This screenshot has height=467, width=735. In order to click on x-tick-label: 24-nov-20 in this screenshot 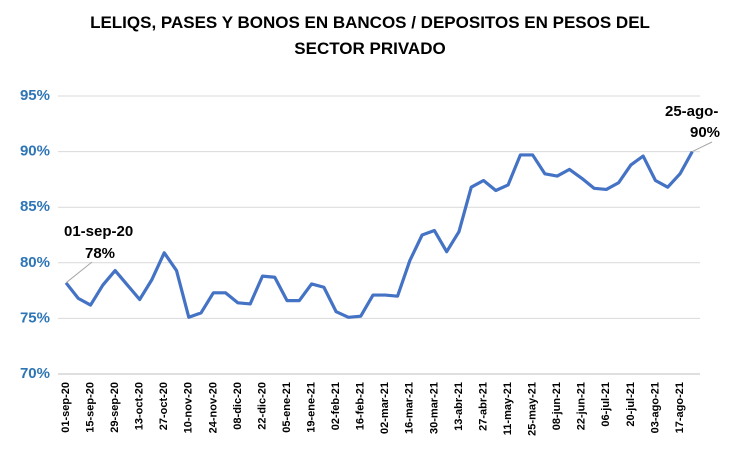, I will do `click(213, 407)`.